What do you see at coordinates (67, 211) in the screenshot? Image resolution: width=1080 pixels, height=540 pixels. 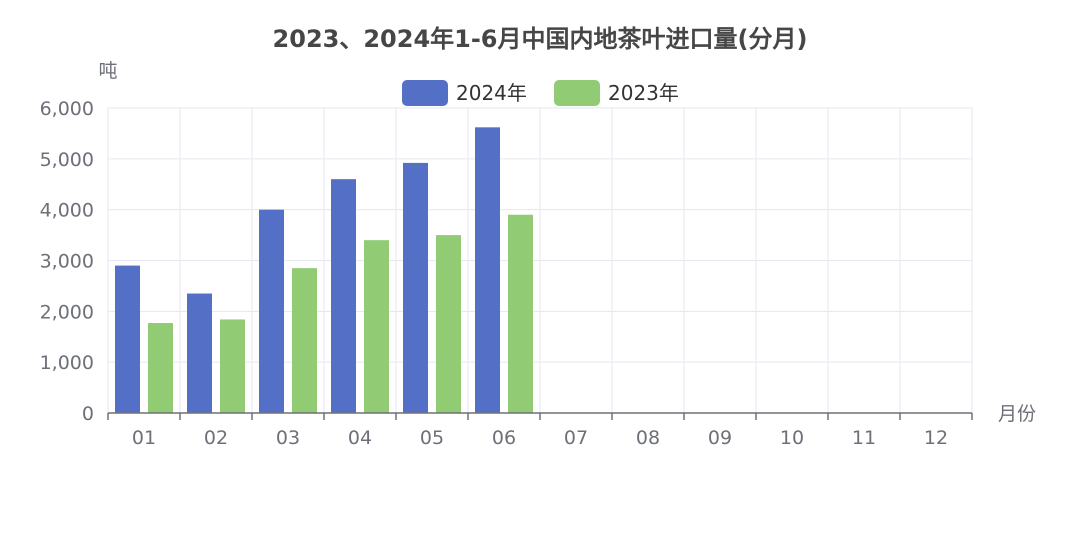 I see `y-tick-label: 4,000` at bounding box center [67, 211].